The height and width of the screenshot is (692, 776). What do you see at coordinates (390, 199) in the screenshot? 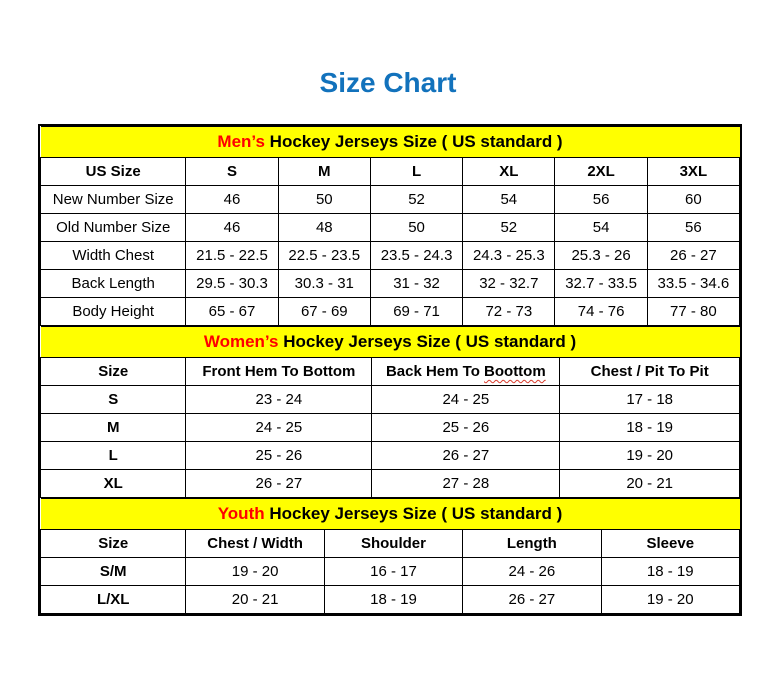
I see `mens-row-new-number-size: New Number Size 46 50 52 54 56 60` at bounding box center [390, 199].